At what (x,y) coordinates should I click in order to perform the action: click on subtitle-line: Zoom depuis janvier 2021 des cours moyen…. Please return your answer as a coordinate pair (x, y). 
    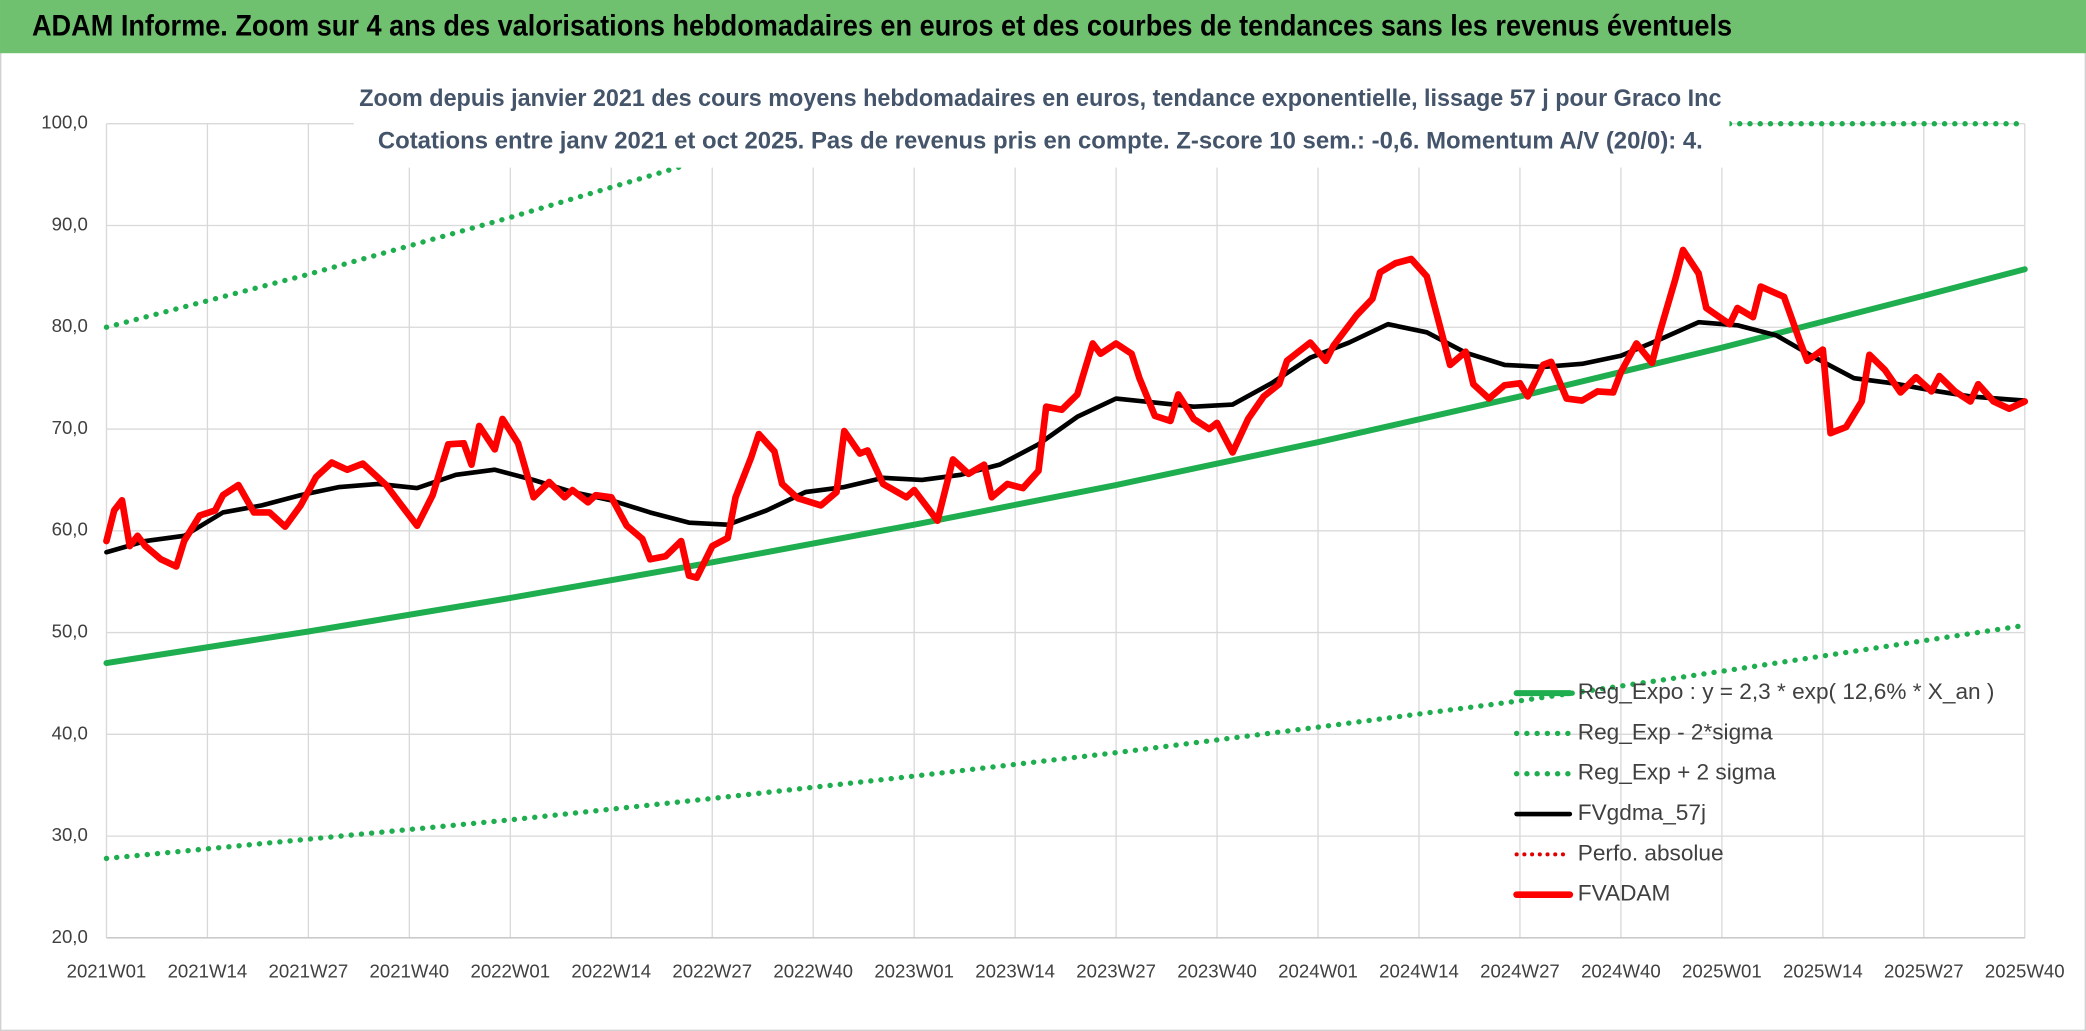
    Looking at the image, I should click on (1040, 98).